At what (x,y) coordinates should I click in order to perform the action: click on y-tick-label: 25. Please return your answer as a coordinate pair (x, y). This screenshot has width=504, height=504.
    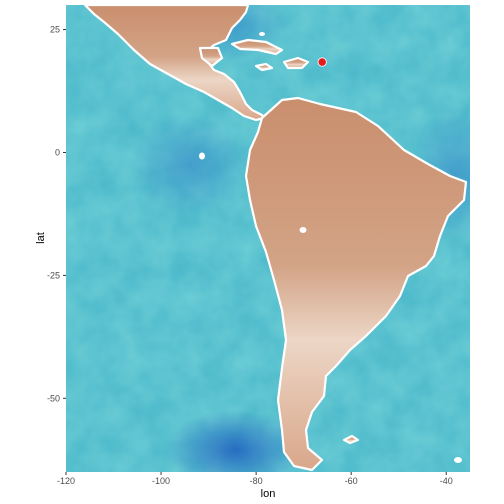
    Looking at the image, I should click on (55, 30).